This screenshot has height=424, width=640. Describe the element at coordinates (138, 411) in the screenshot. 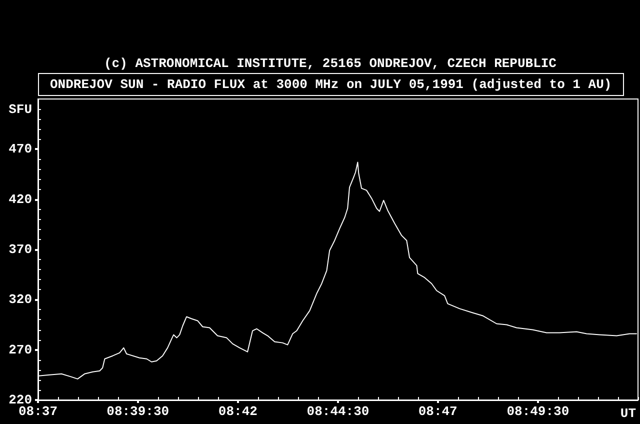

I see `x-tick-label: 08:39:30` at that location.